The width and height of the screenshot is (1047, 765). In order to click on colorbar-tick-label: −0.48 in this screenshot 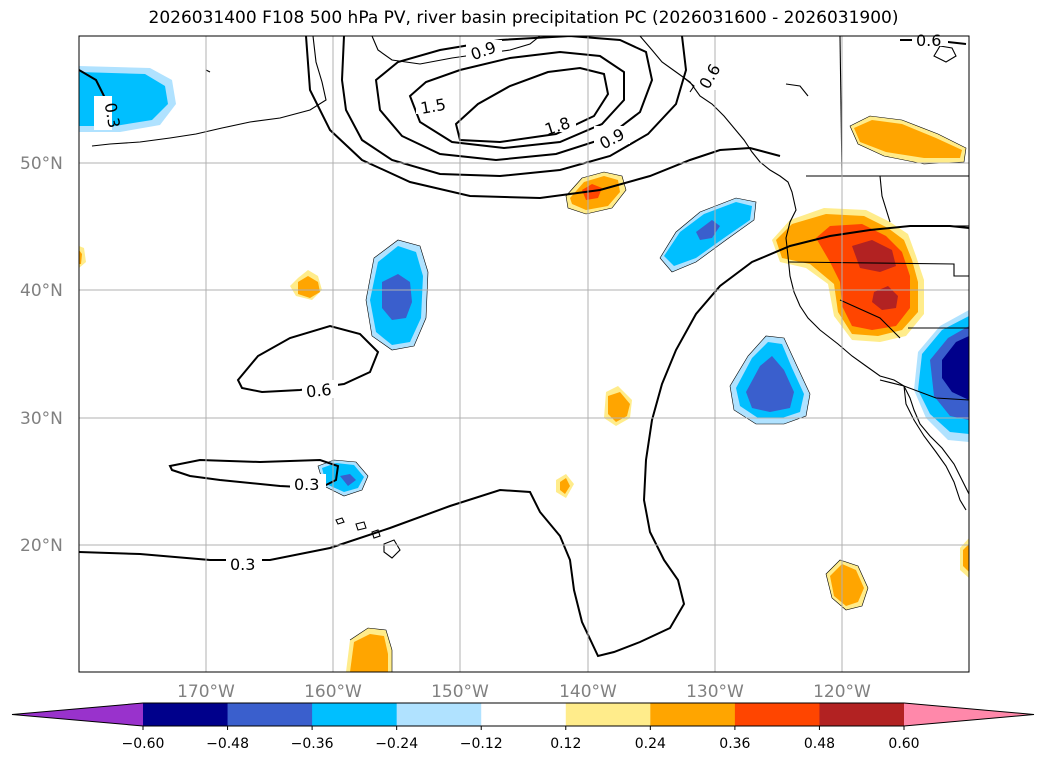, I will do `click(227, 744)`.